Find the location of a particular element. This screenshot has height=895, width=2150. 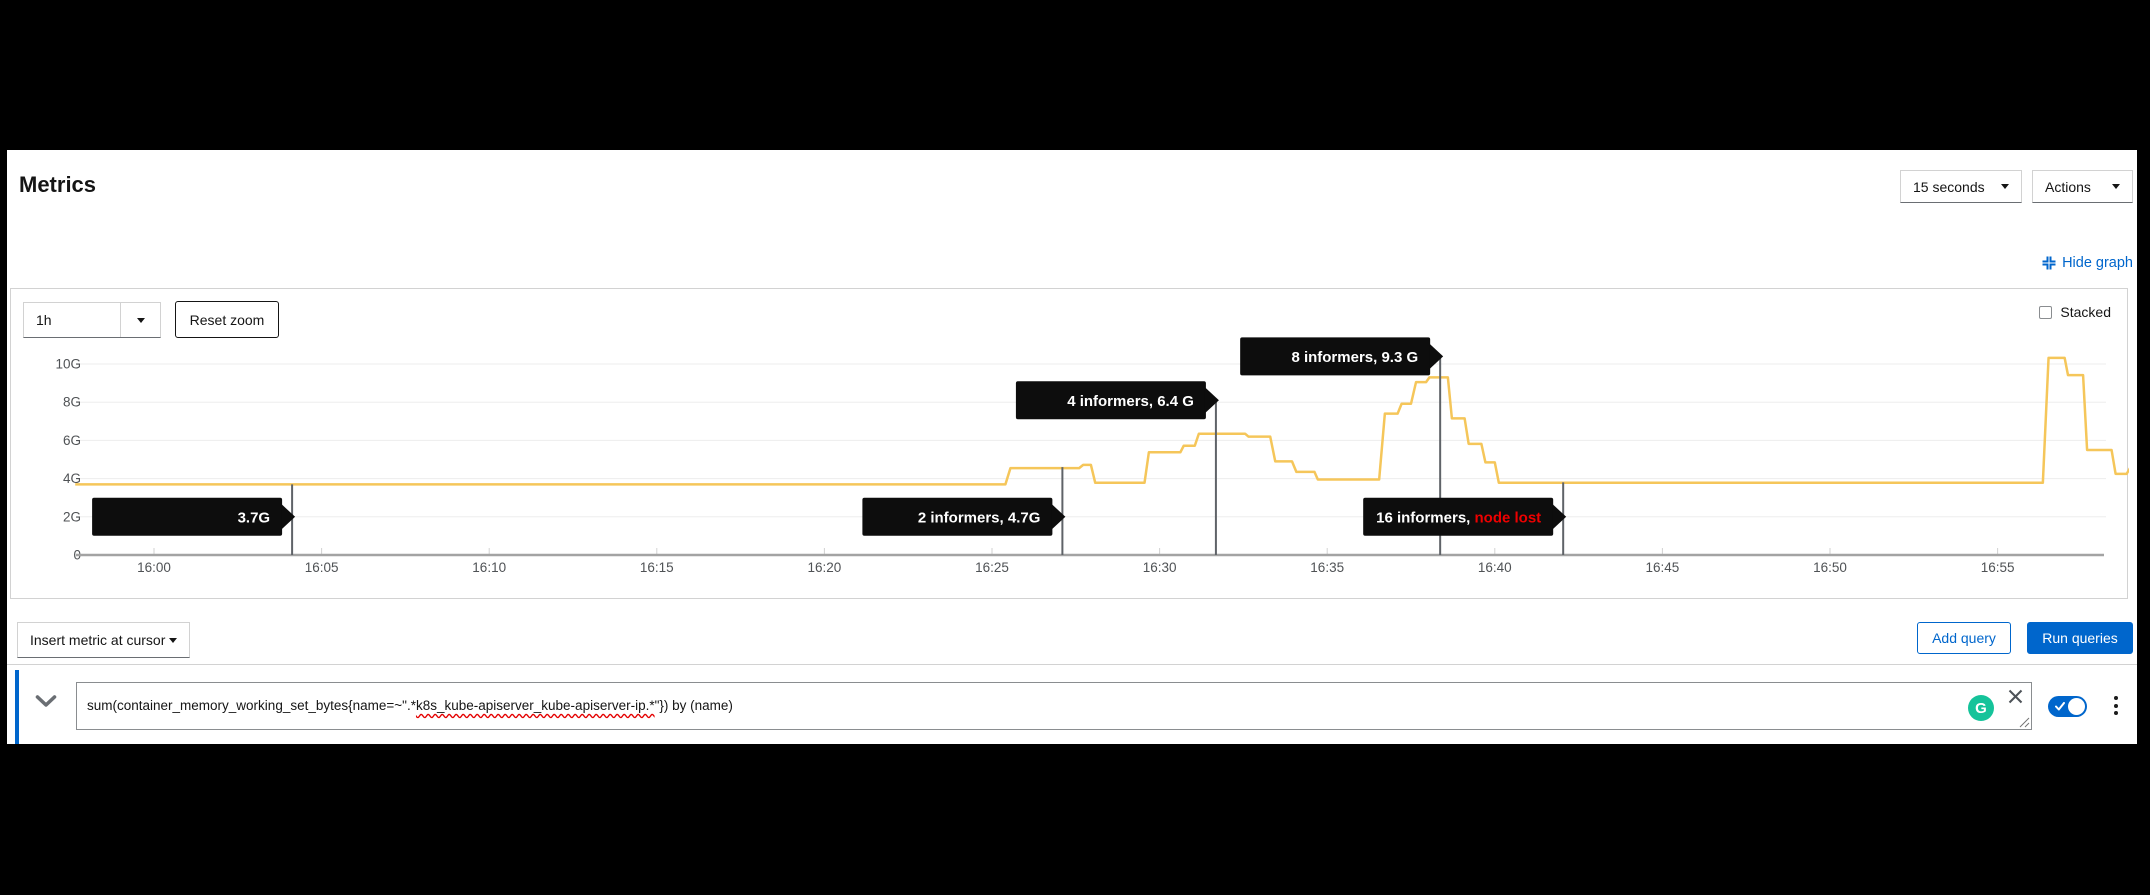

y-axis-label: 2G is located at coordinates (72, 516).